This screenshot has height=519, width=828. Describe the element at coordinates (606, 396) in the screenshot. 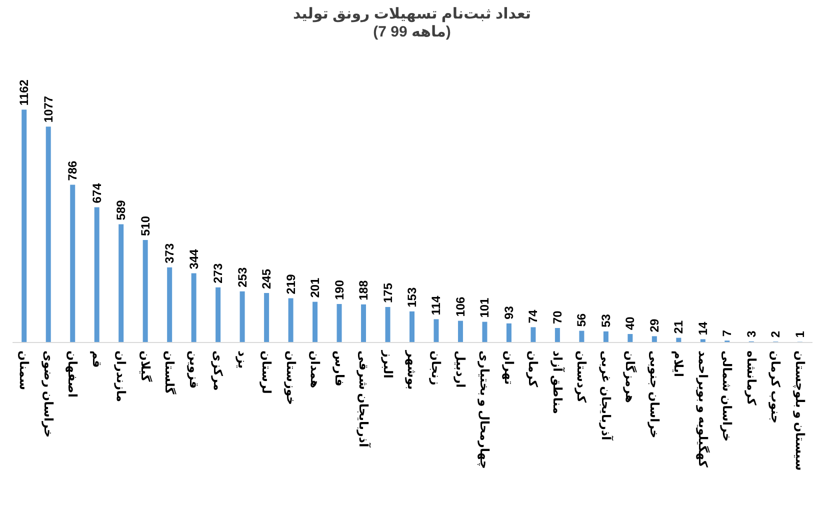

I see `x-tick-label: آذربایجان غربی` at that location.